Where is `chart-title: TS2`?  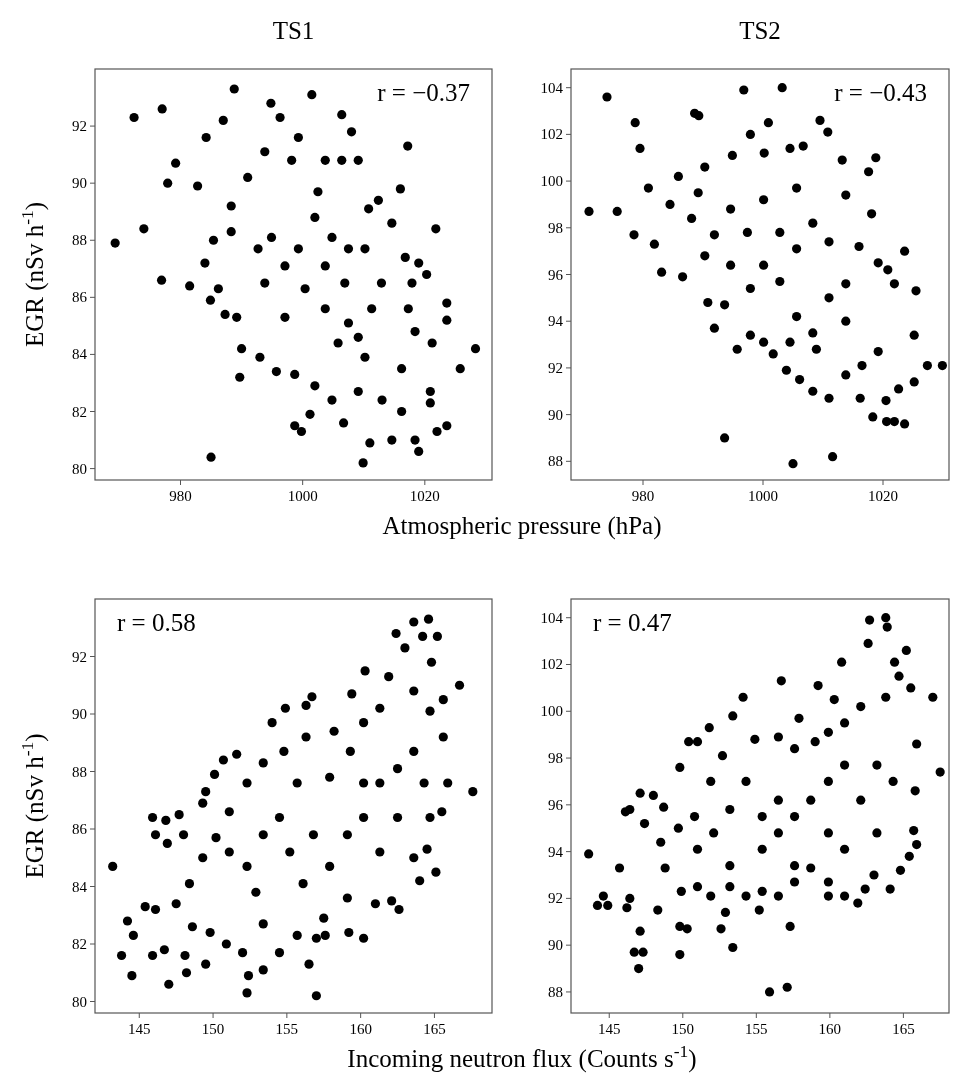
chart-title: TS2 is located at coordinates (760, 30).